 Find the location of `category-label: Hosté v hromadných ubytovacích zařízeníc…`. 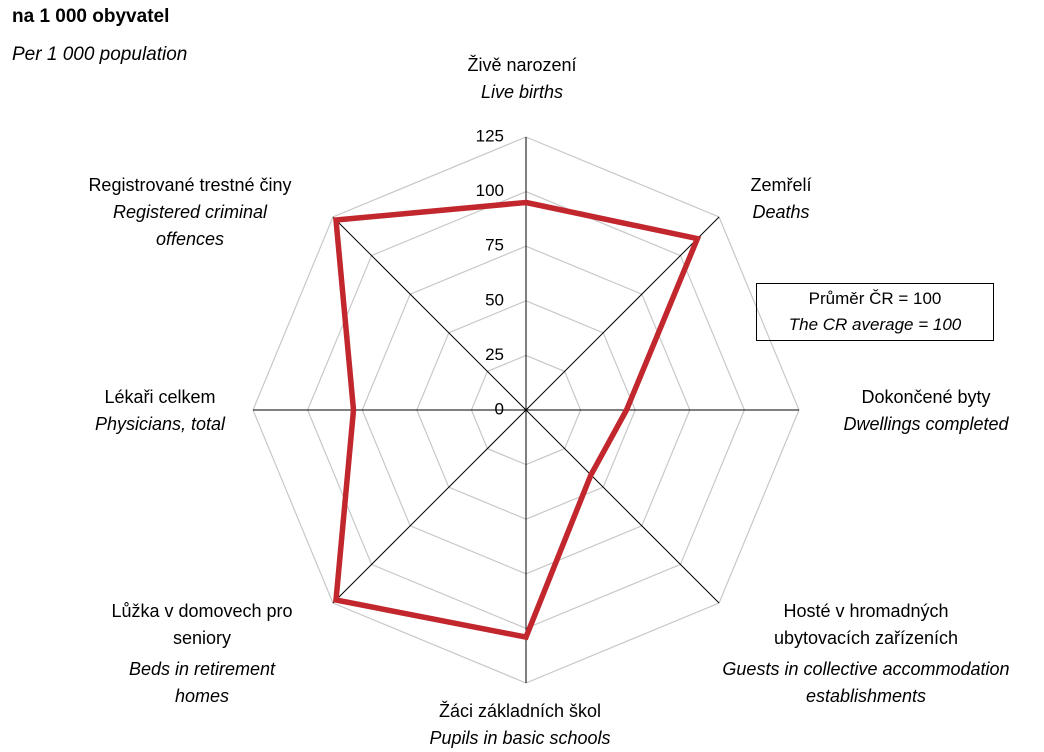

category-label: Hosté v hromadných ubytovacích zařízeníc… is located at coordinates (866, 624).